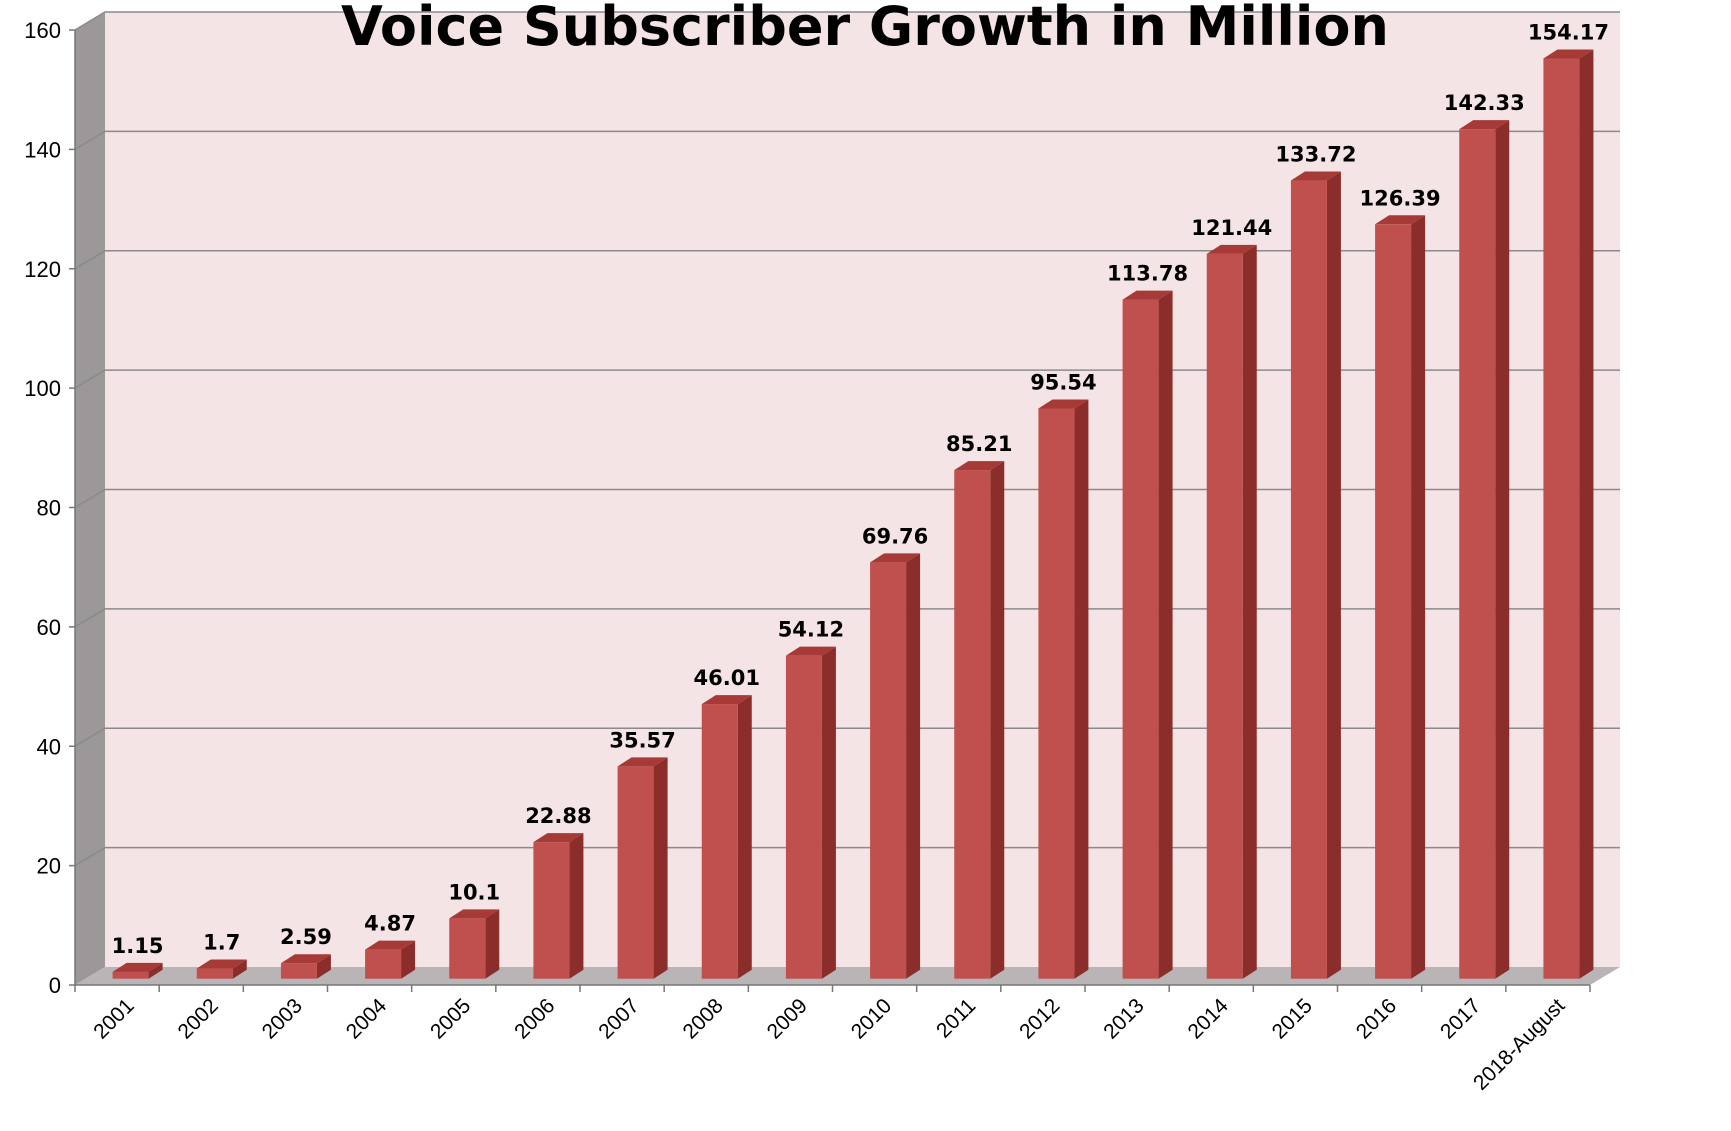 The height and width of the screenshot is (1131, 1731). What do you see at coordinates (1376, 1018) in the screenshot?
I see `x-tick-label: 2016` at bounding box center [1376, 1018].